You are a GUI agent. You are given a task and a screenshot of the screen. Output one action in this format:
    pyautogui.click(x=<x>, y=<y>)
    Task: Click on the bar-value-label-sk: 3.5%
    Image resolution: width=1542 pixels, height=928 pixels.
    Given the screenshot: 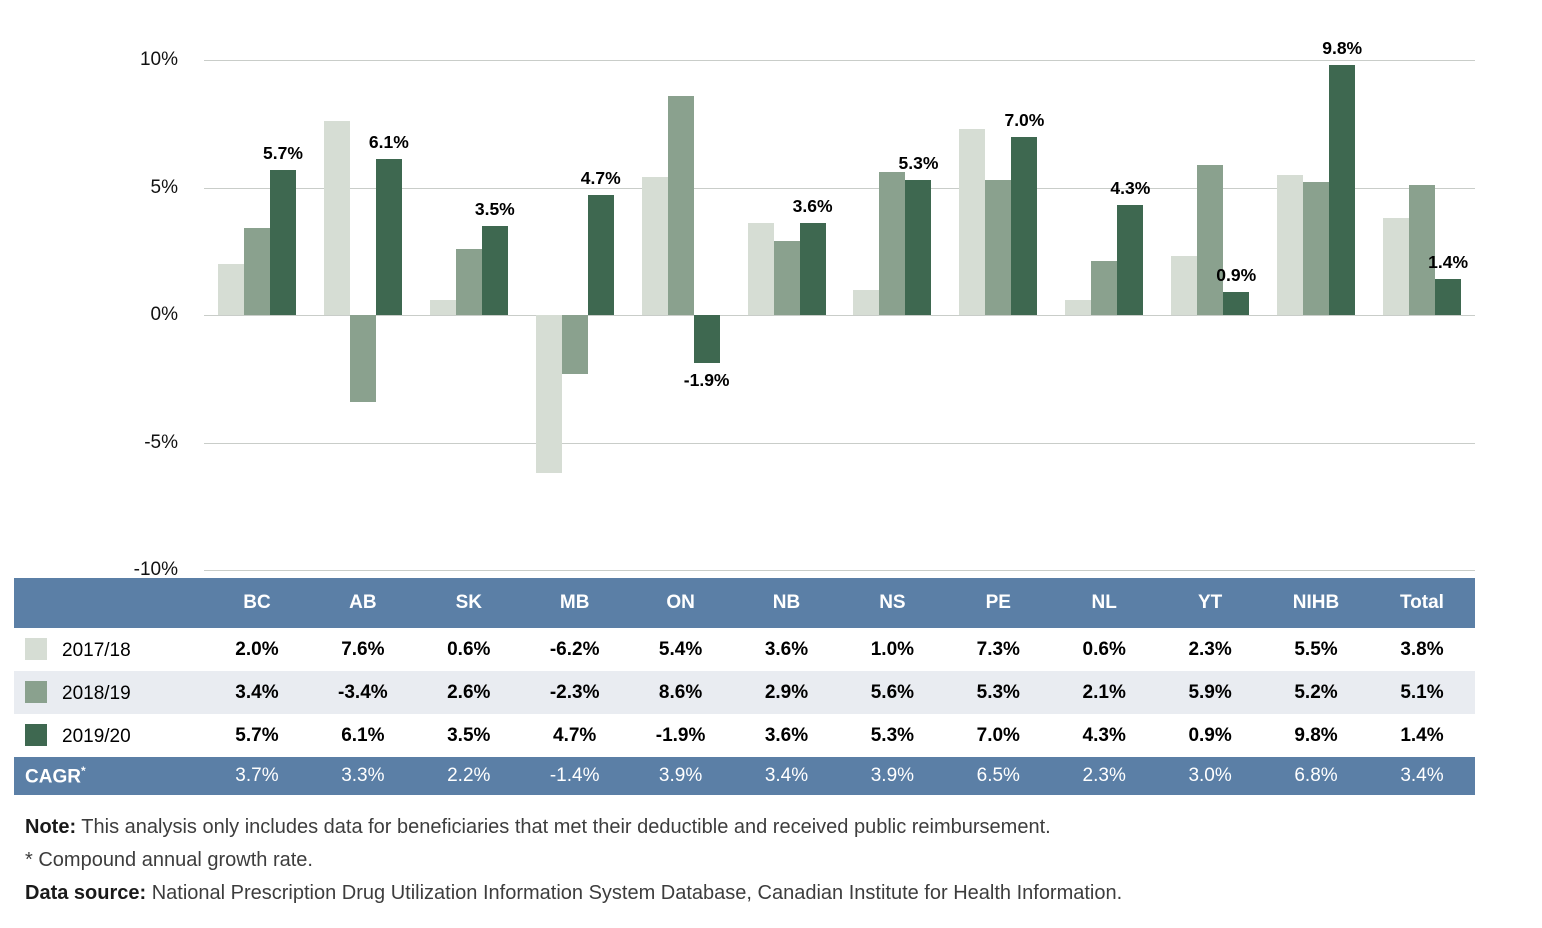 What is the action you would take?
    pyautogui.click(x=494, y=208)
    